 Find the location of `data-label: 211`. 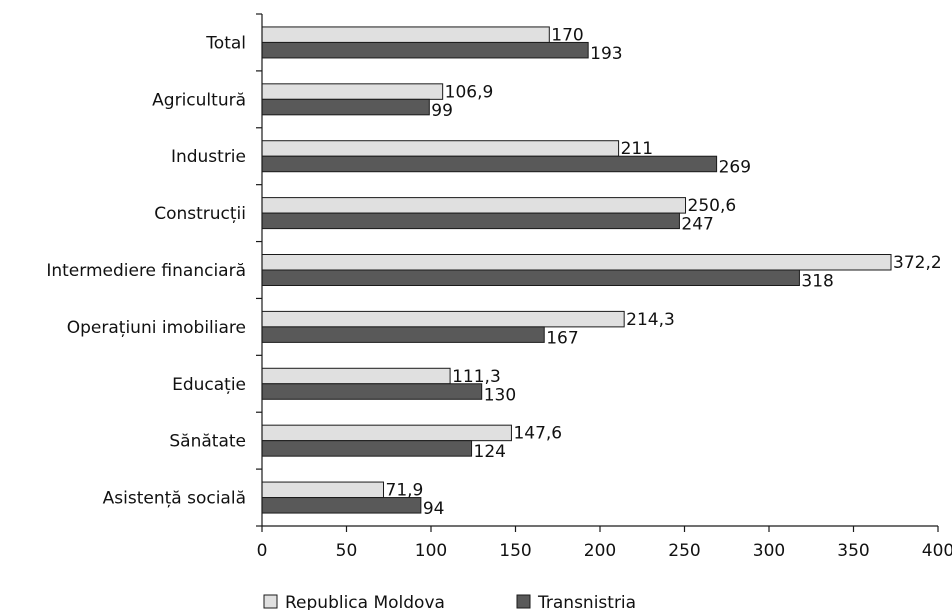

data-label: 211 is located at coordinates (637, 149).